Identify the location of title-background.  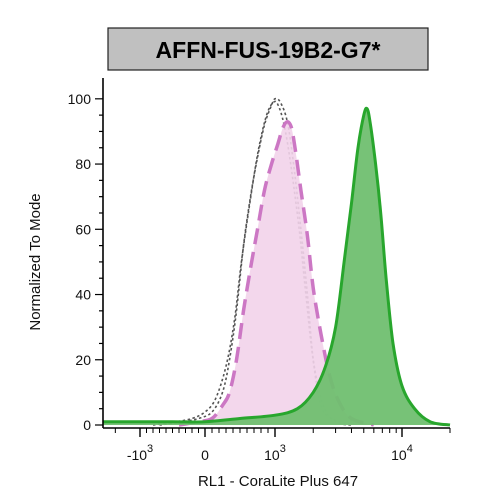
(268, 49).